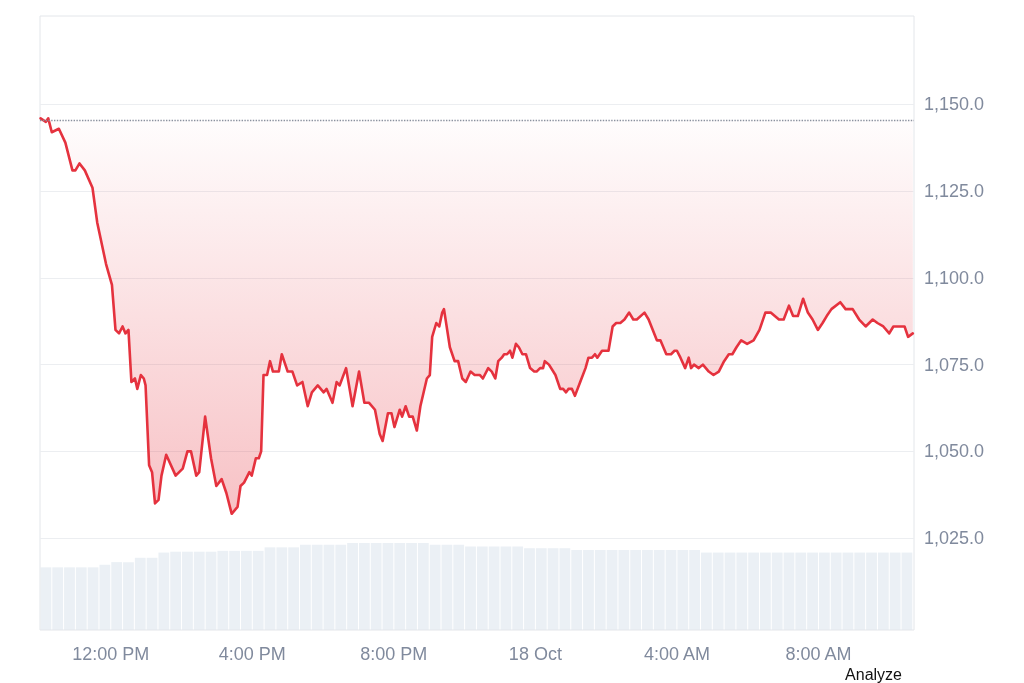 This screenshot has width=1024, height=683. Describe the element at coordinates (954, 538) in the screenshot. I see `y-tick-label: 1,025.0` at that location.